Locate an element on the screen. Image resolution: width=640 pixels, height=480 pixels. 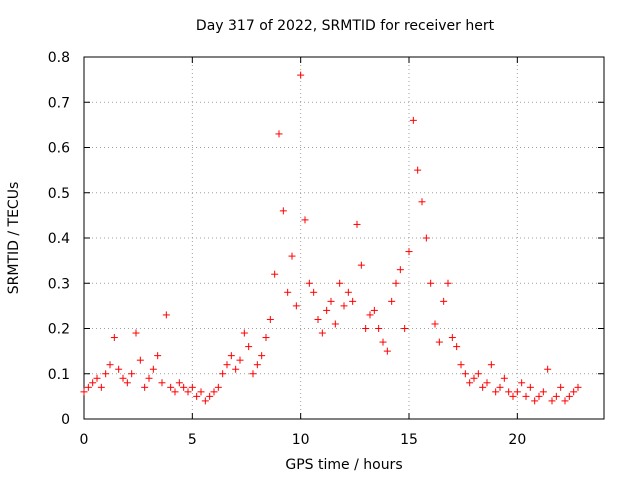
y-tick-label: 0.2 is located at coordinates (59, 330).